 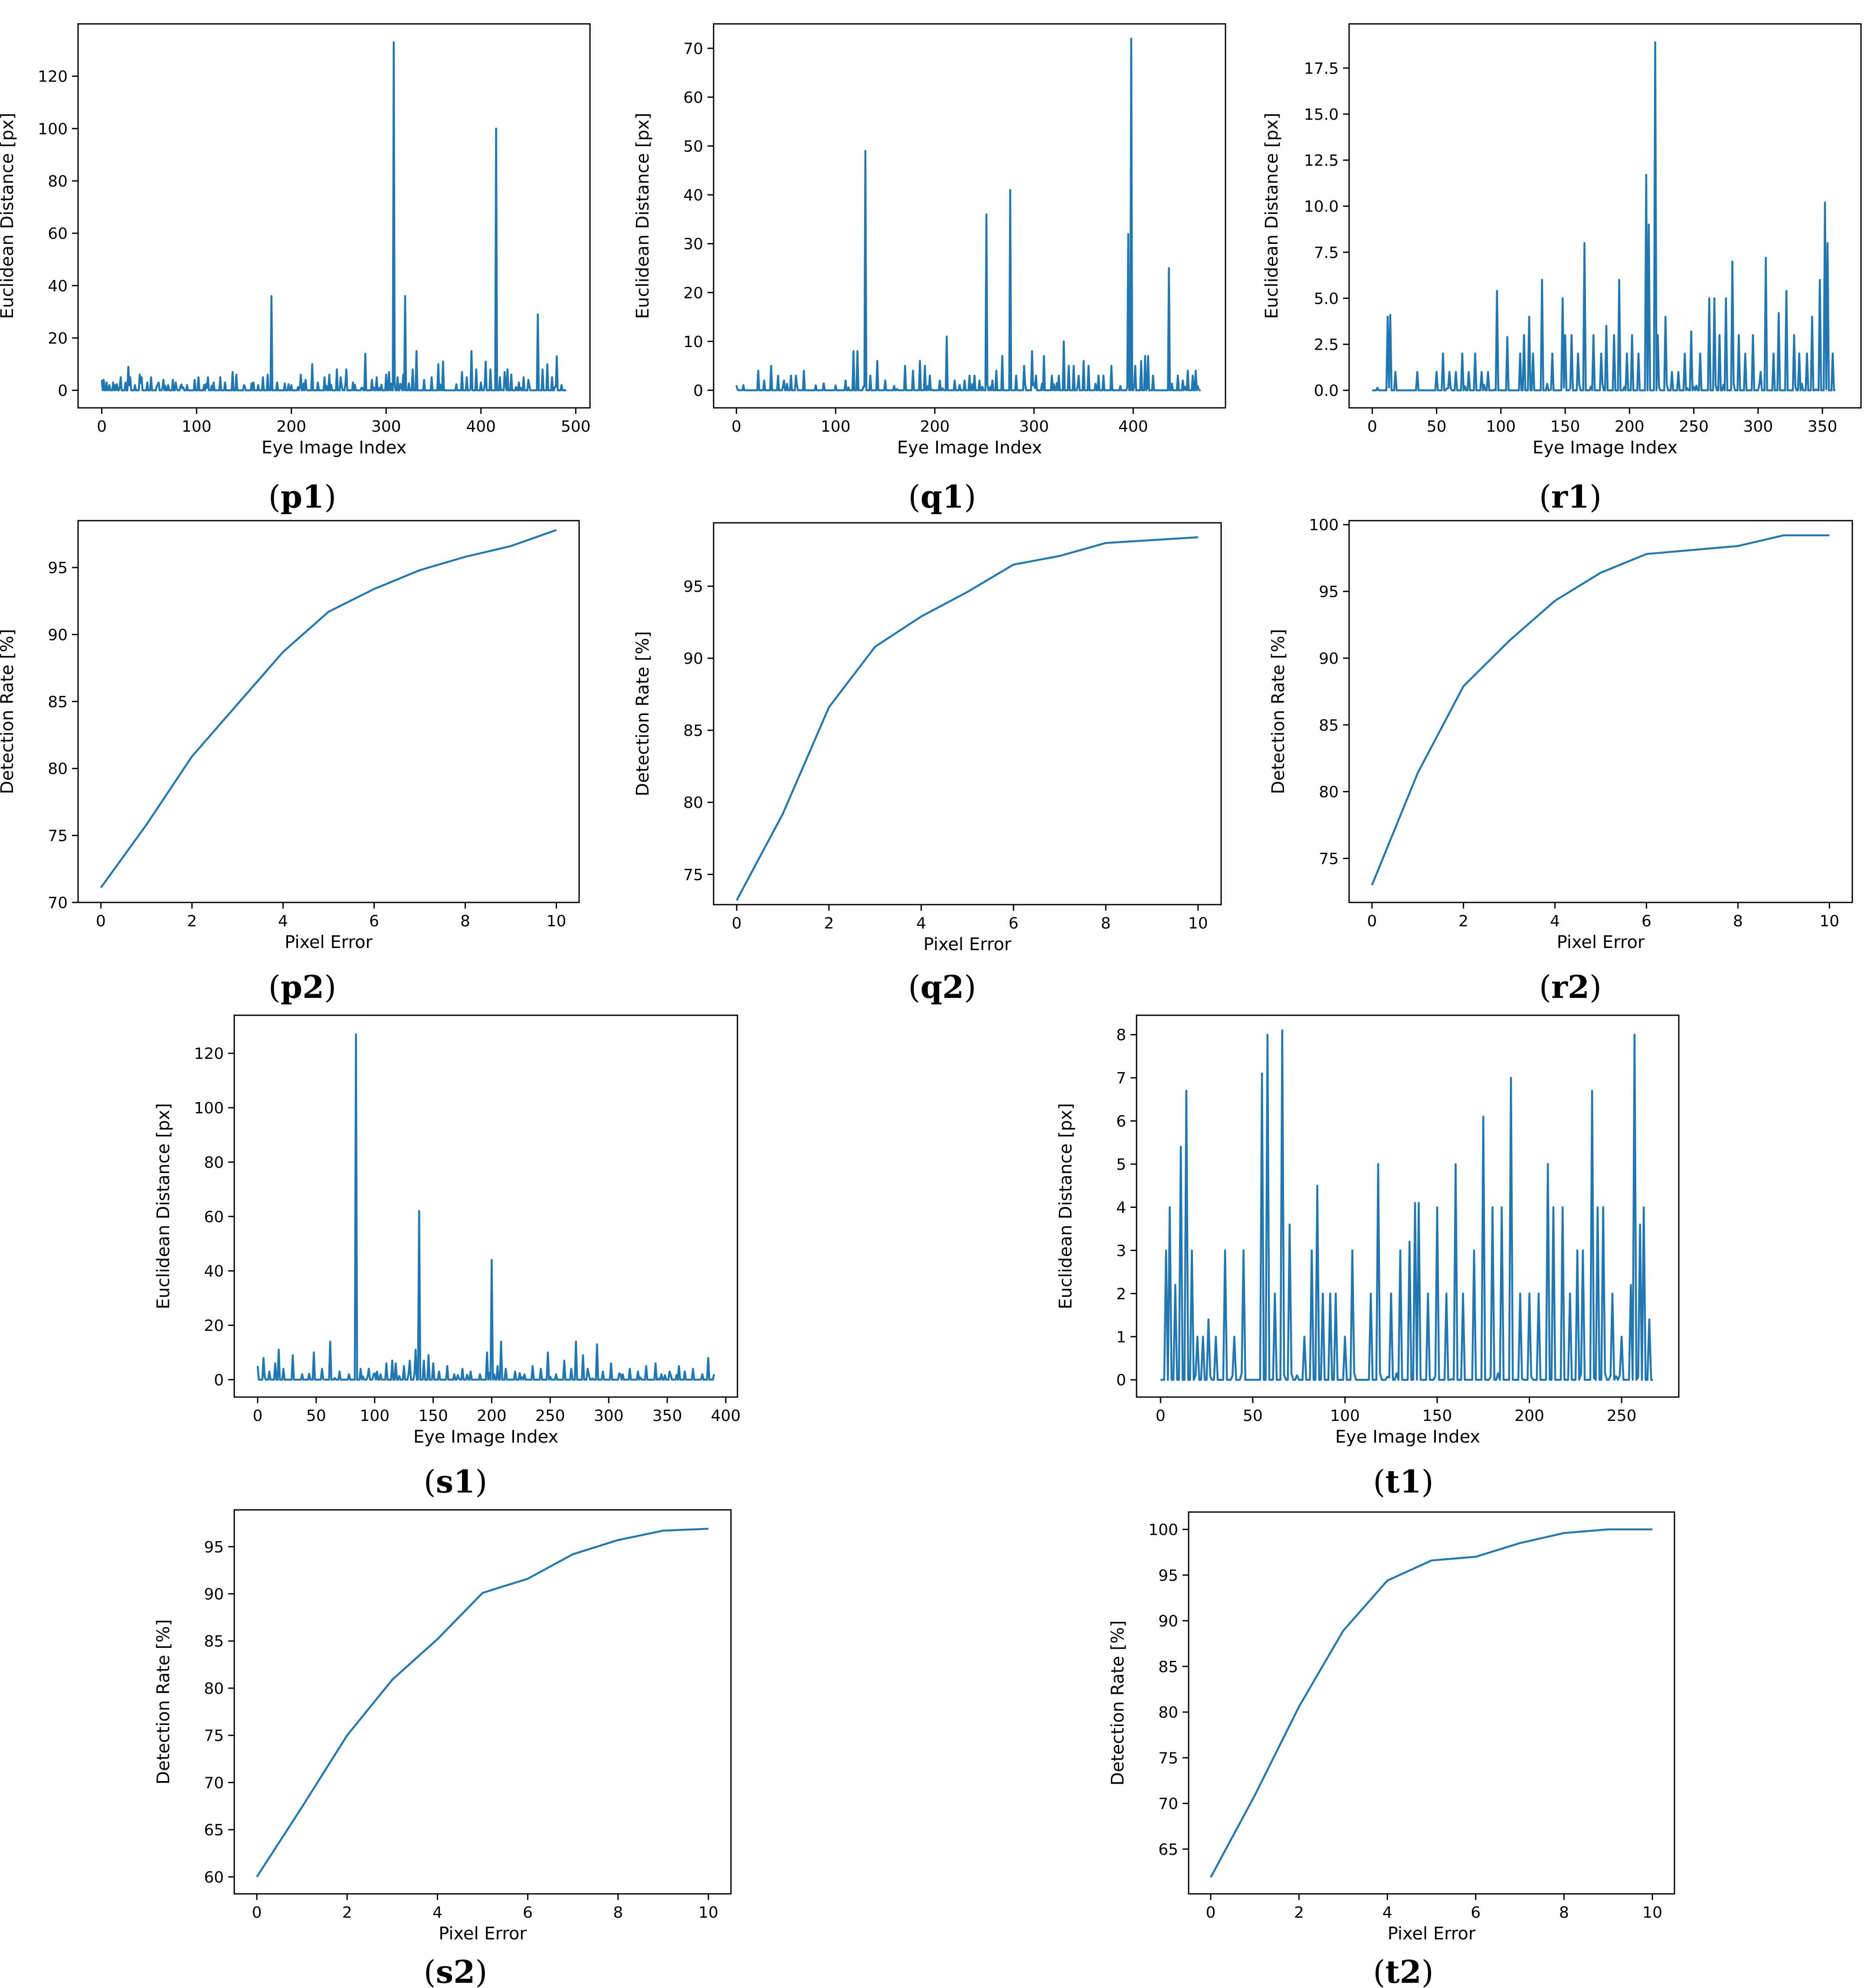 What do you see at coordinates (456, 1481) in the screenshot?
I see `panel-caption-part: s1` at bounding box center [456, 1481].